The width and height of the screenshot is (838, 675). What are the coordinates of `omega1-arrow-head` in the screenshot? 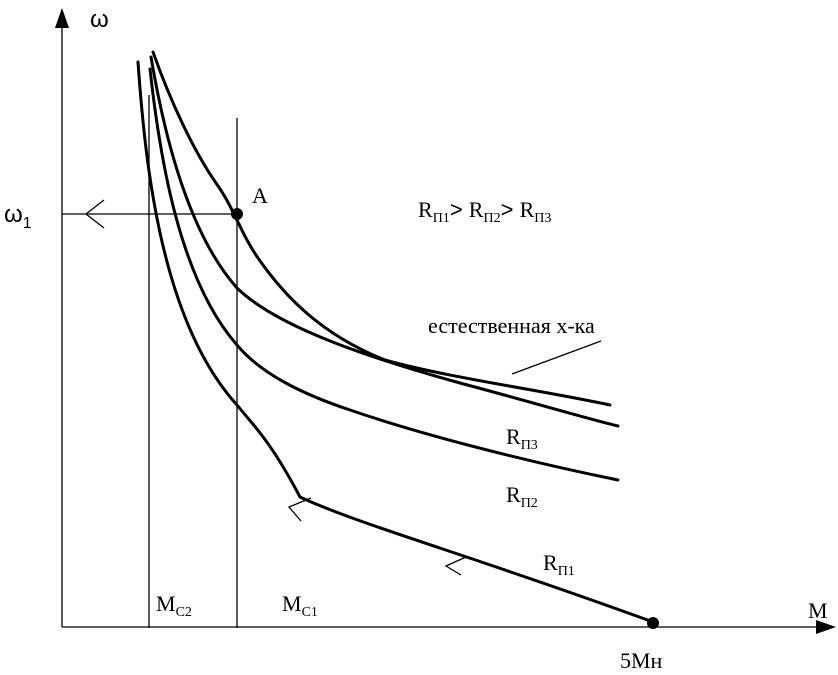 It's located at (94, 214).